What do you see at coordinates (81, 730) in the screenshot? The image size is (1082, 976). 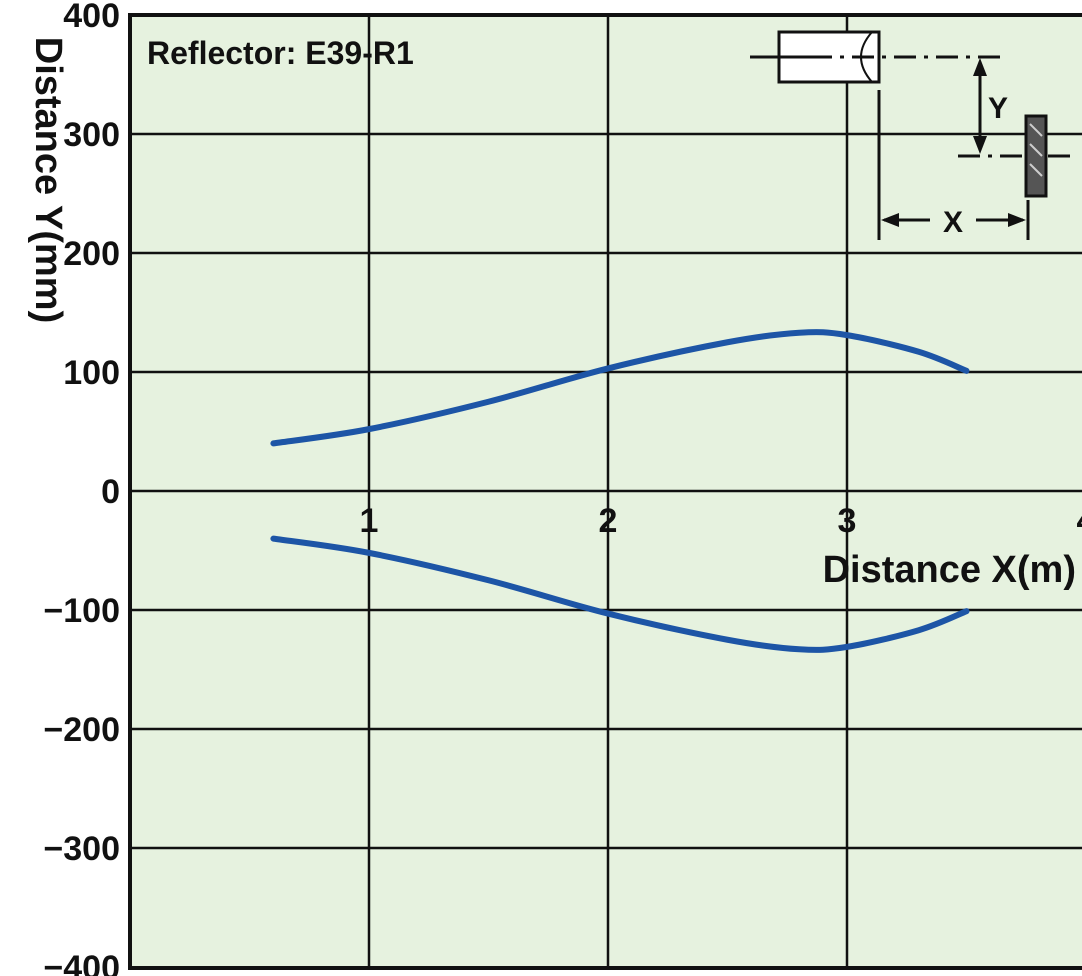 I see `y-tick-label: −200` at bounding box center [81, 730].